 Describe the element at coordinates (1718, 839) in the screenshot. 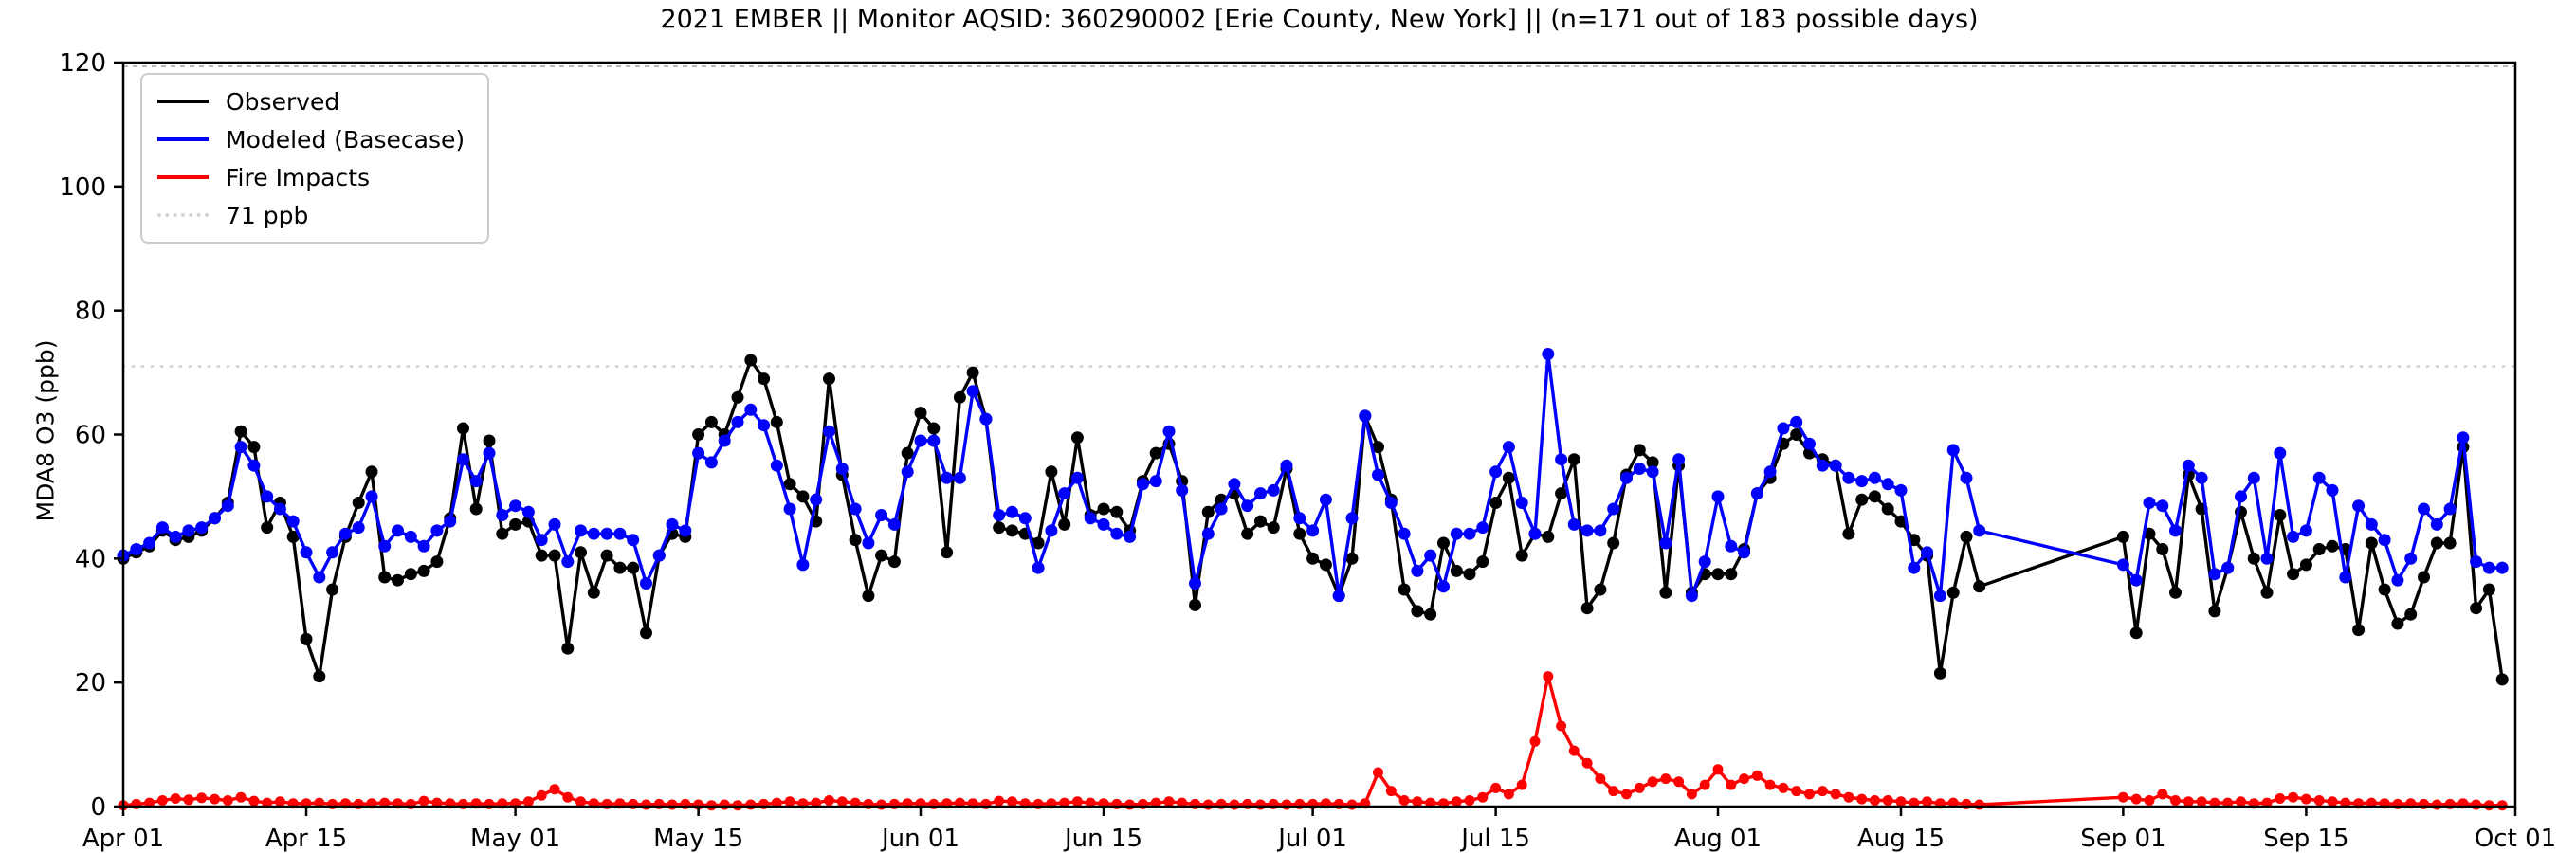

I see `x-tick-label: Aug 01` at that location.